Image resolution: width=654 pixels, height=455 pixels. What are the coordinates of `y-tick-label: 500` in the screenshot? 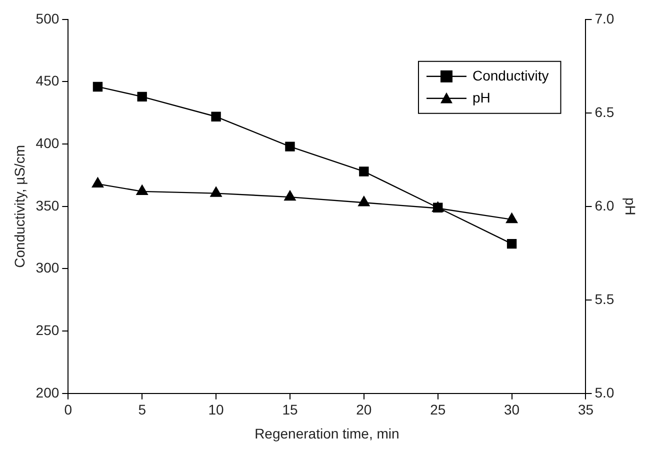 It's located at (48, 18).